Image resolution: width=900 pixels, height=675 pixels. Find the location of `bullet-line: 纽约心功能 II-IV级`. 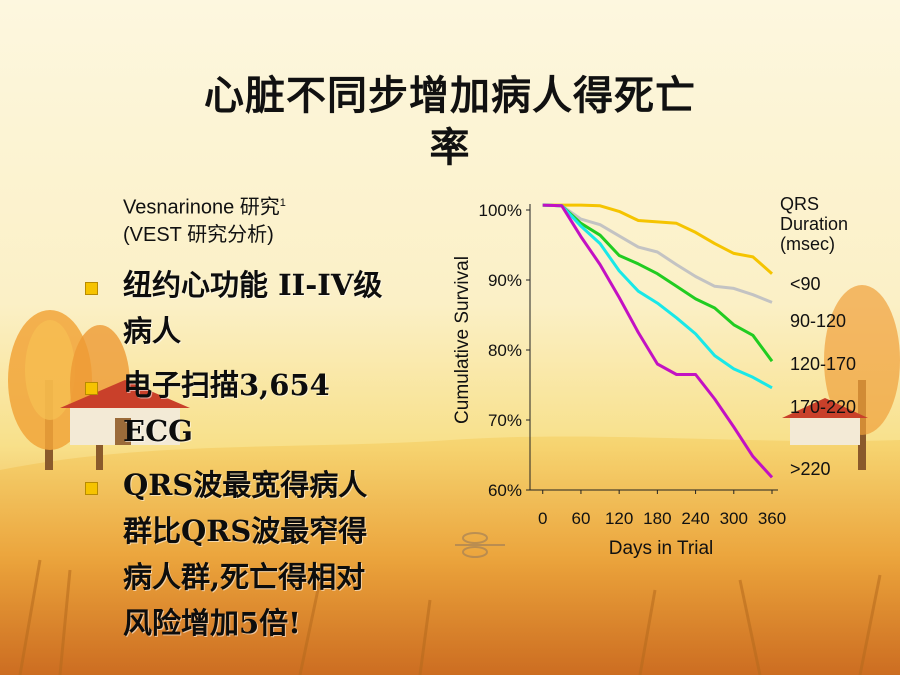

bullet-line: 纽约心功能 II-IV级 is located at coordinates (253, 285).